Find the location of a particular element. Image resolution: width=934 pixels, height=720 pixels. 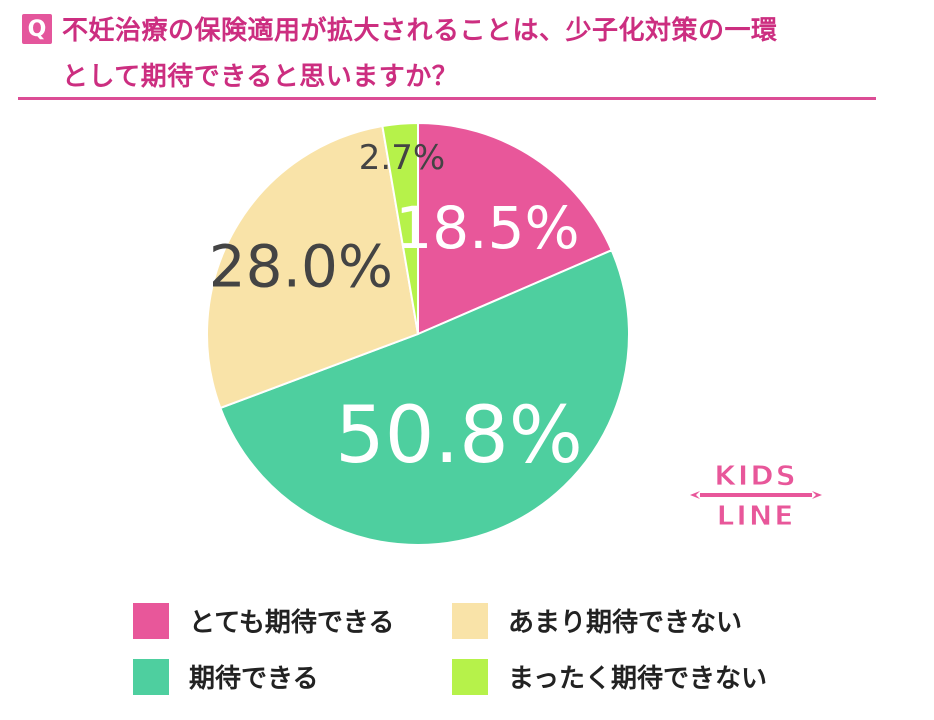

legend-item-expected: 期待できる is located at coordinates (225, 676).